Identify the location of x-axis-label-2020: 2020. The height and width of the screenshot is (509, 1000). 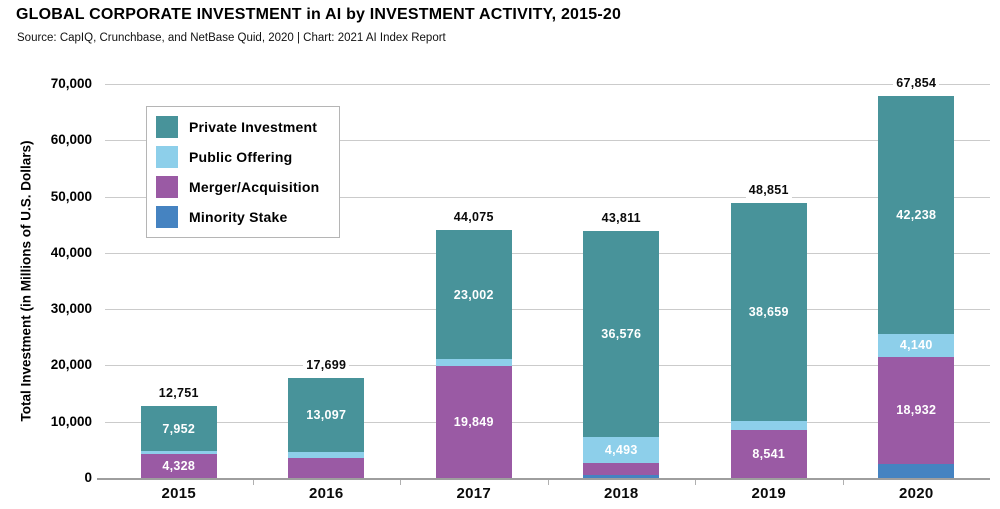
(916, 493).